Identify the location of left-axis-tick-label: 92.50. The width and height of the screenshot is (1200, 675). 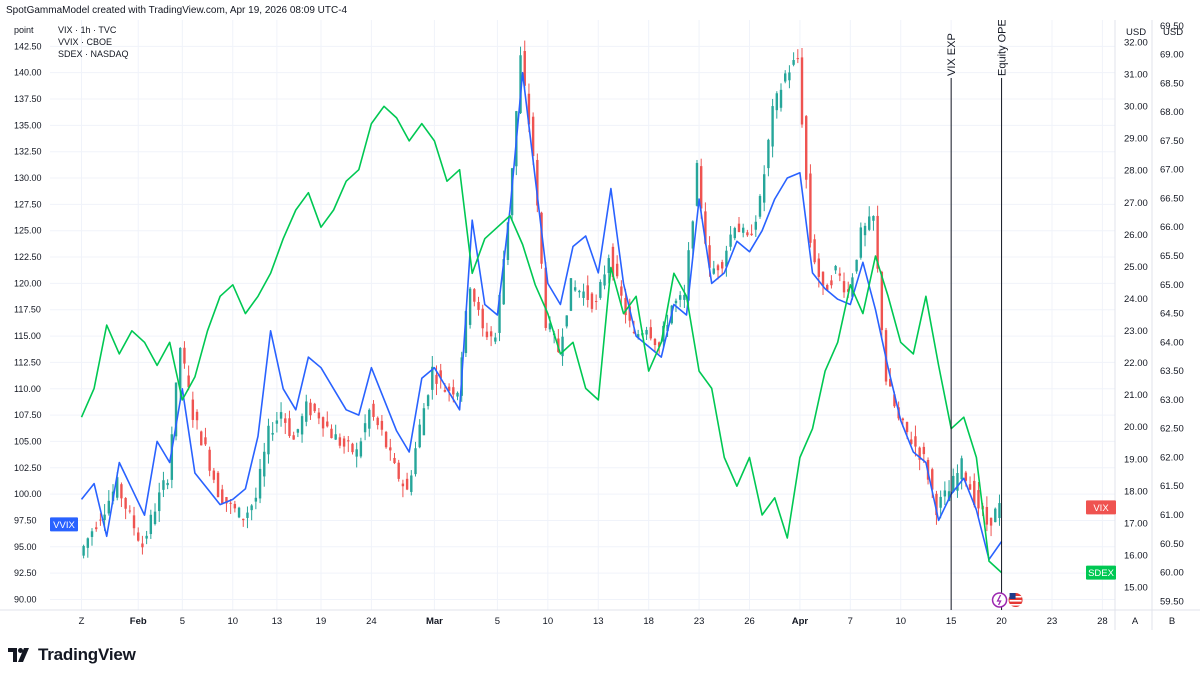
(25, 573).